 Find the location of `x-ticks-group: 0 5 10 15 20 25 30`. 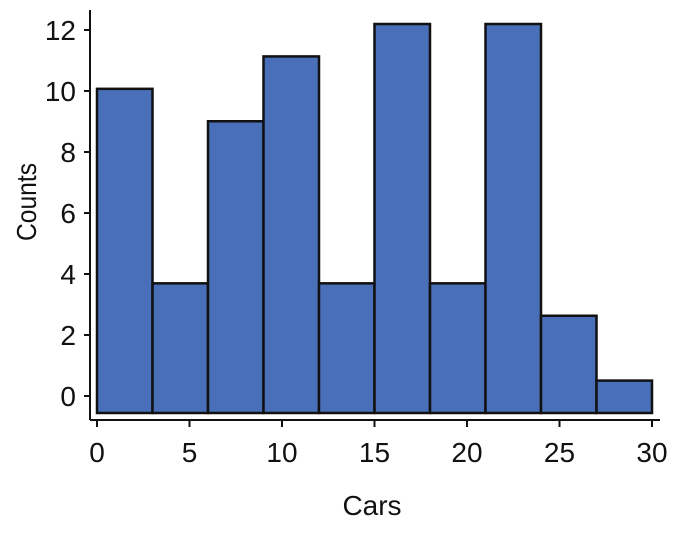

x-ticks-group: 0 5 10 15 20 25 30 is located at coordinates (378, 444).